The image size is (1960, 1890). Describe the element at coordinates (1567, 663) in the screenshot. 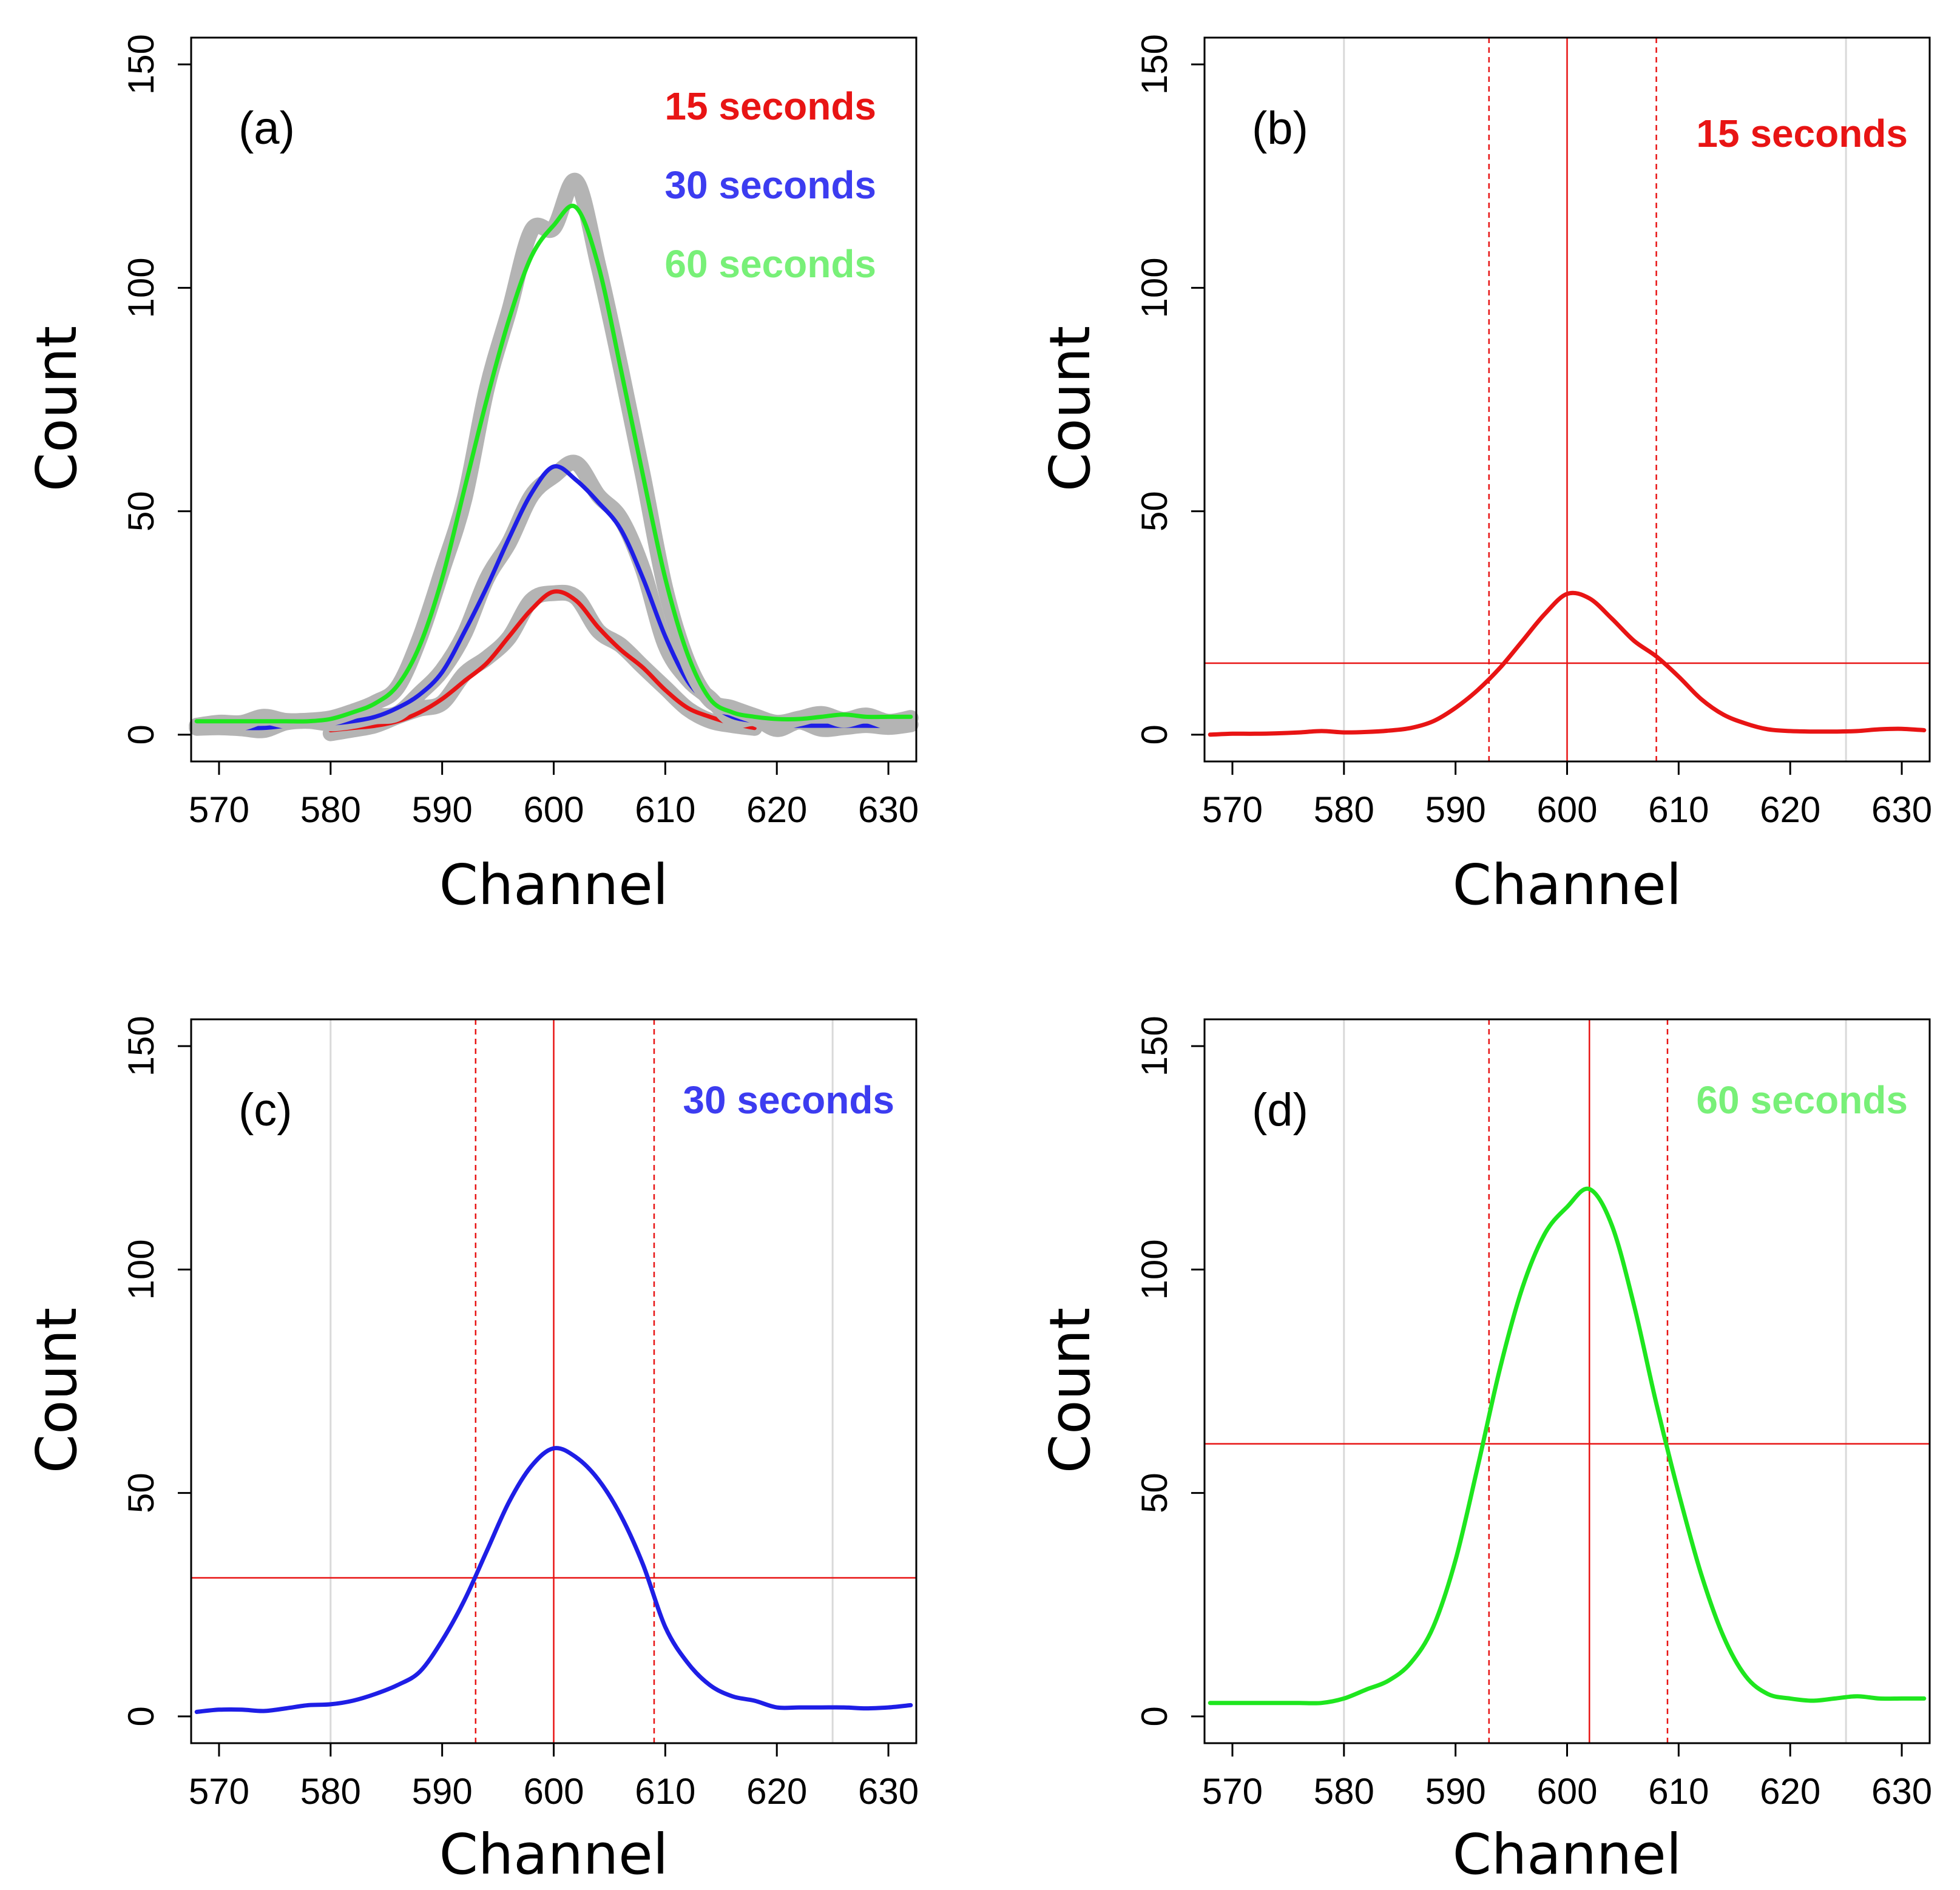

I see `series-line-15-seconds` at that location.